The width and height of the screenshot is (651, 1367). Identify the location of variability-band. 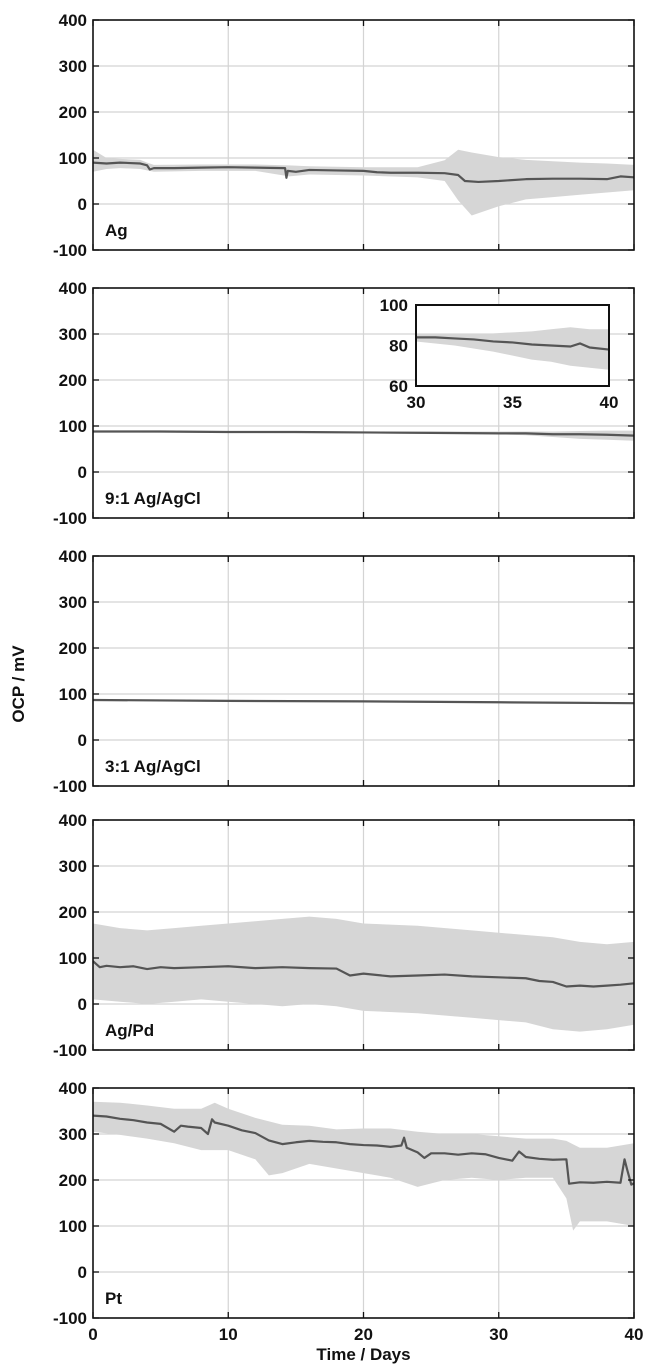
(363, 1166).